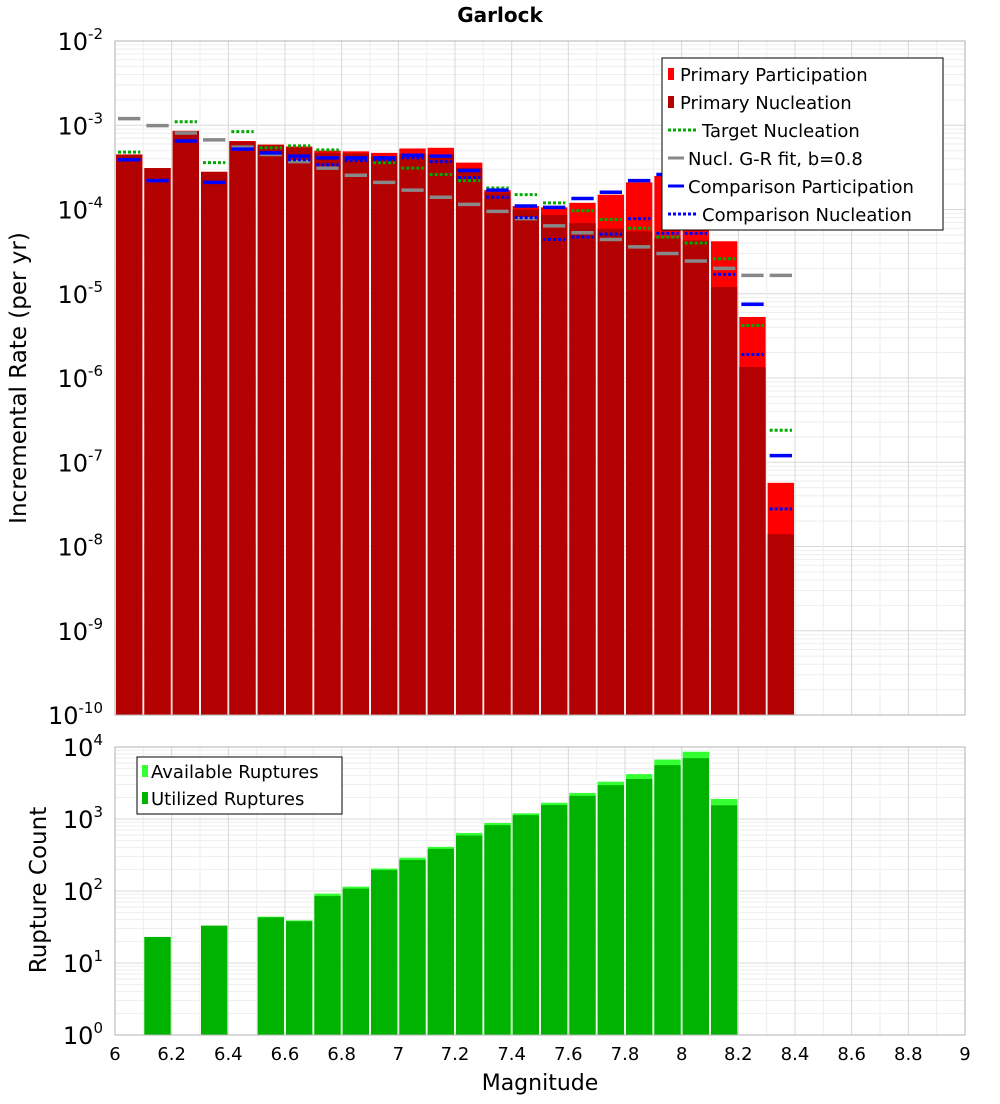 This screenshot has width=1000, height=1104. Describe the element at coordinates (19, 378) in the screenshot. I see `top-y-axis-label: Incremental Rate (per yr)` at that location.